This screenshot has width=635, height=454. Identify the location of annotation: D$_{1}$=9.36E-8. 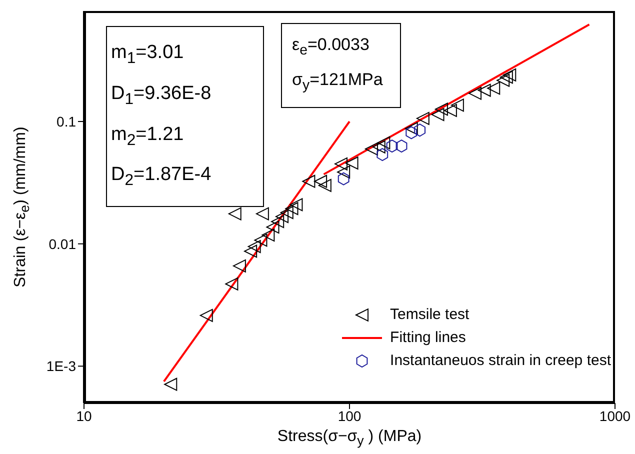
(161, 96).